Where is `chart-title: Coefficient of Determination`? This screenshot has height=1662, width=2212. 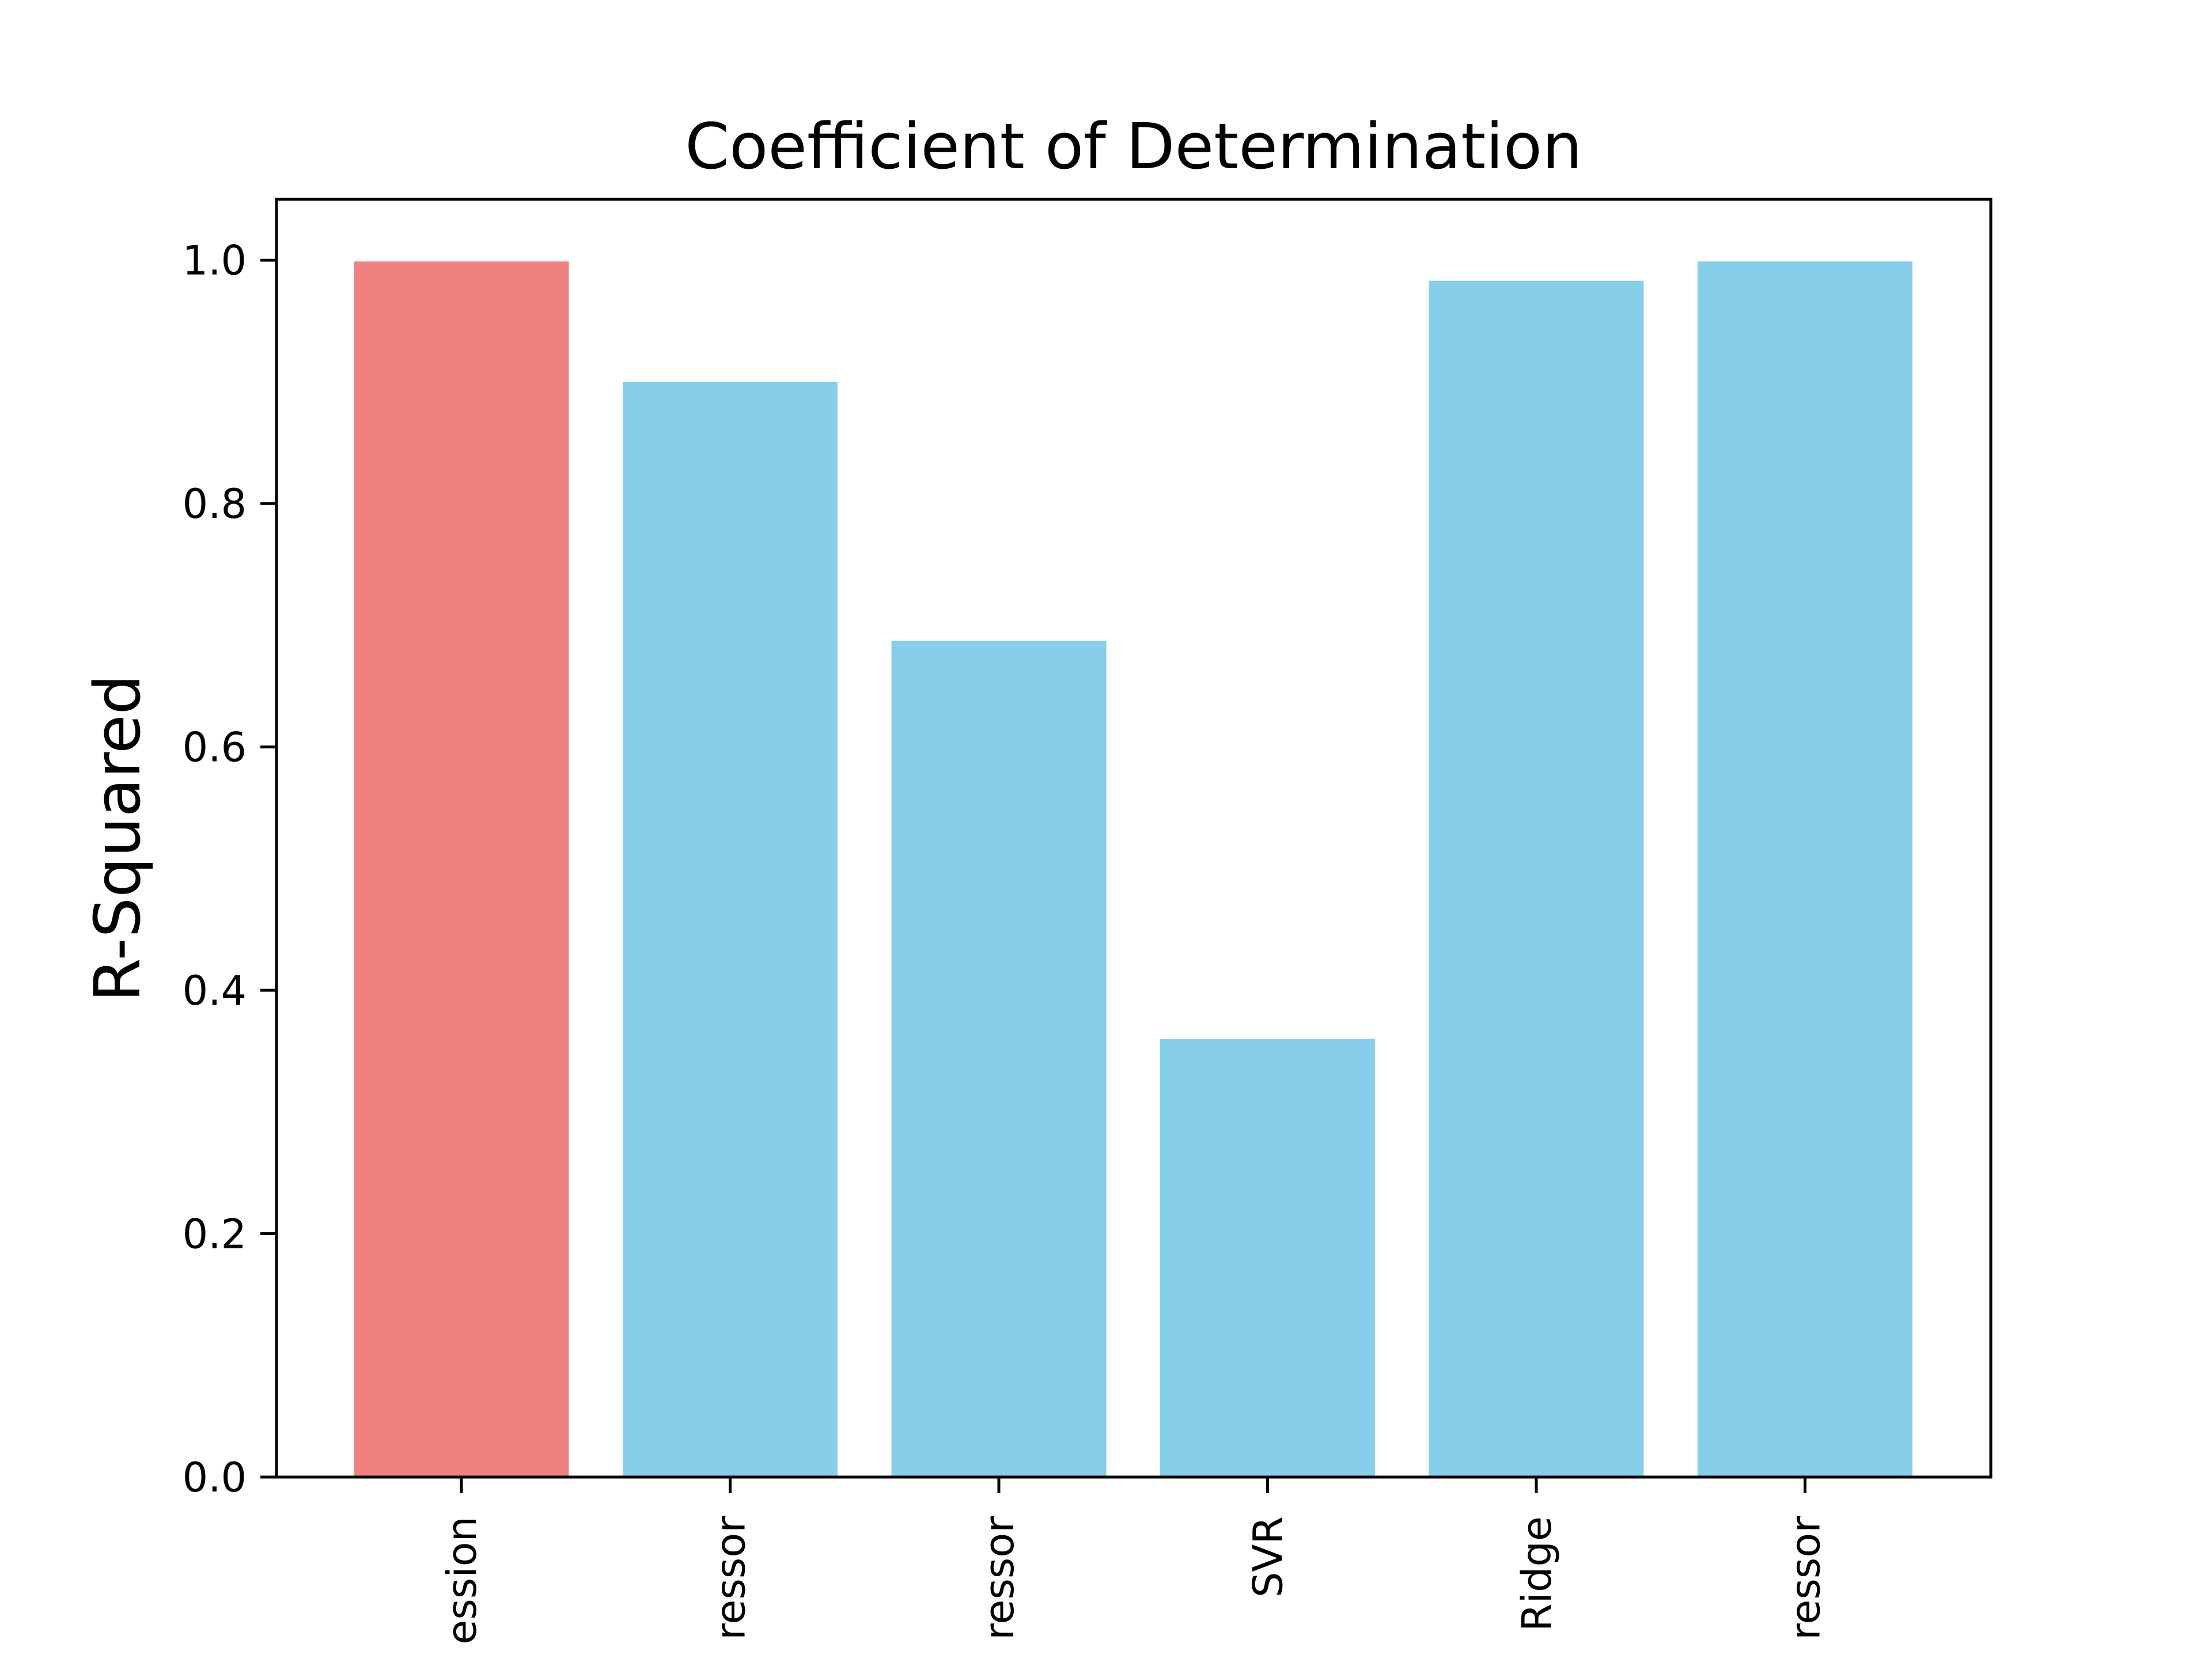
chart-title: Coefficient of Determination is located at coordinates (1133, 146).